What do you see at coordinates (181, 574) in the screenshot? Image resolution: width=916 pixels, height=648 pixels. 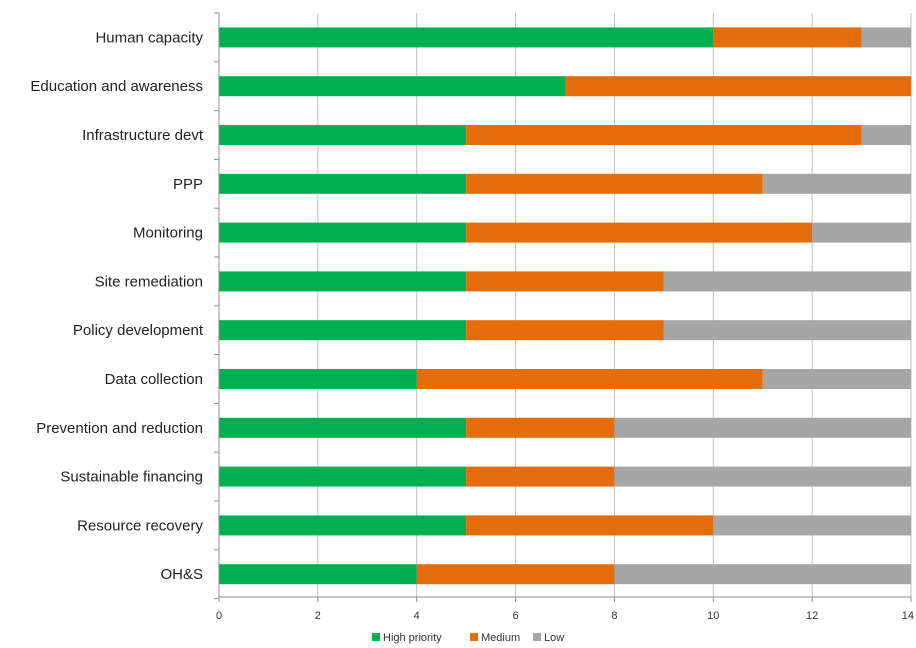 I see `category-label-11: OH&S` at bounding box center [181, 574].